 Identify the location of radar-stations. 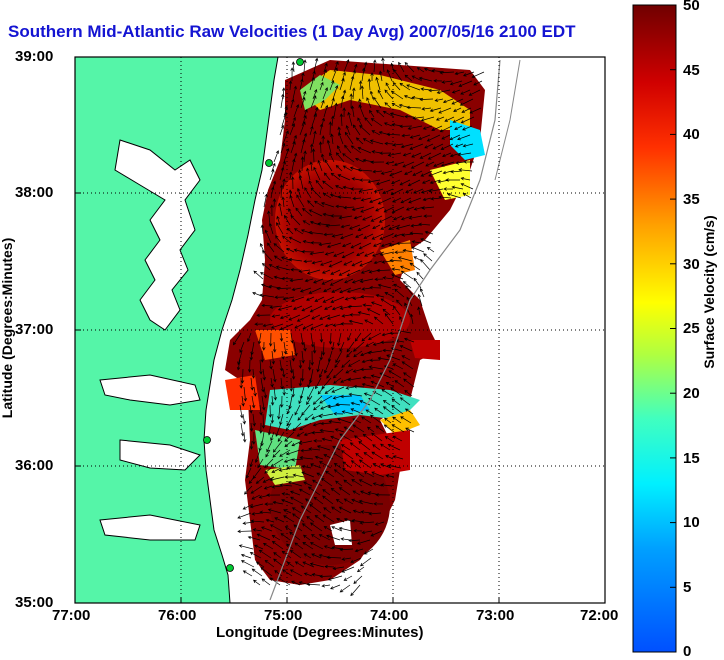
(253, 315).